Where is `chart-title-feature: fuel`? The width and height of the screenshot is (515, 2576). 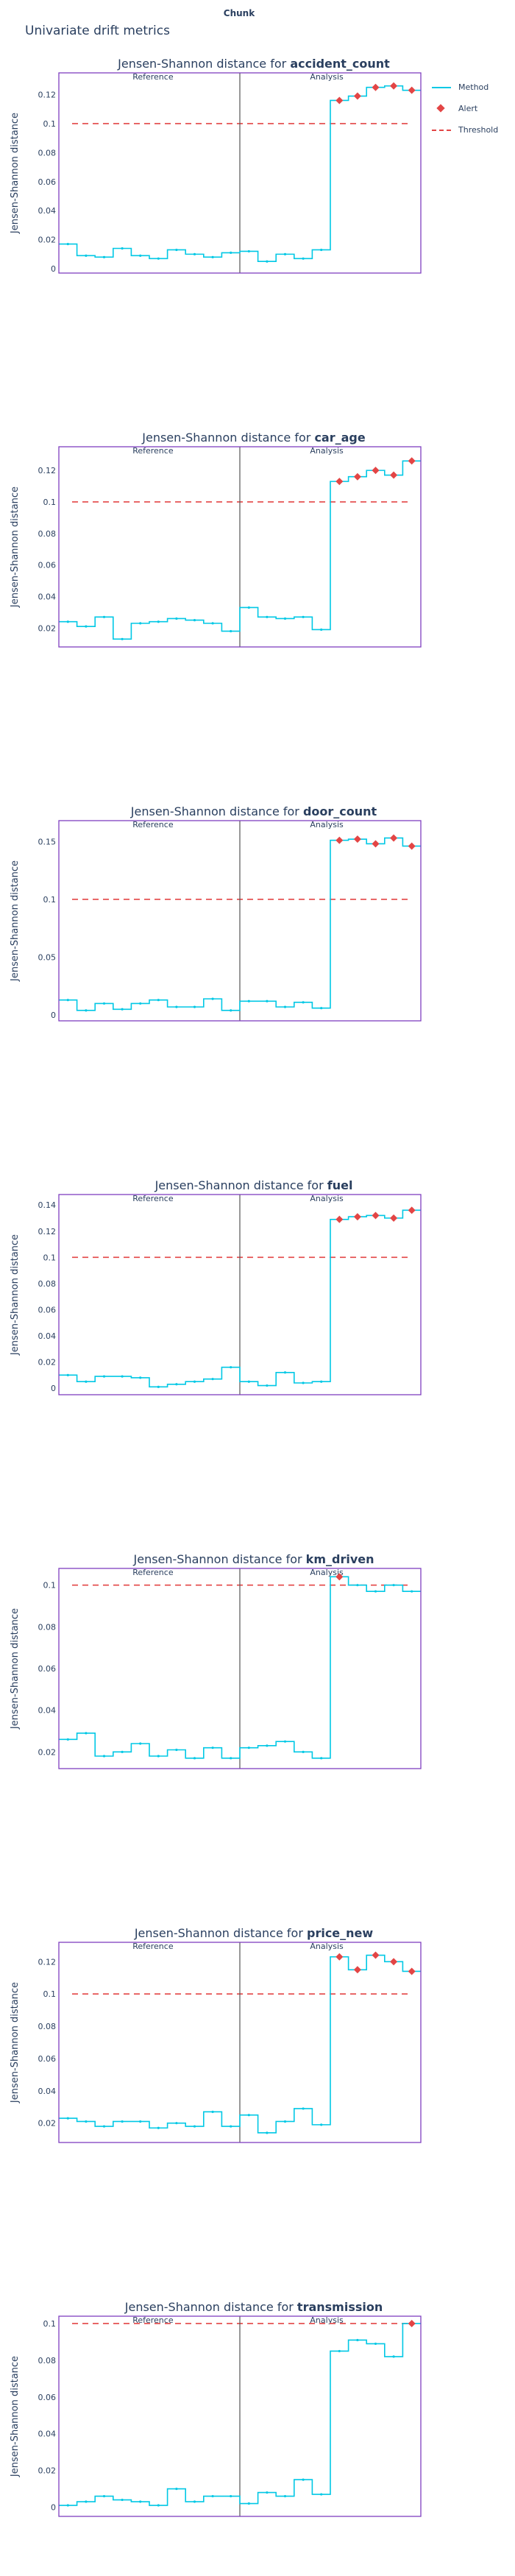 chart-title-feature: fuel is located at coordinates (340, 1185).